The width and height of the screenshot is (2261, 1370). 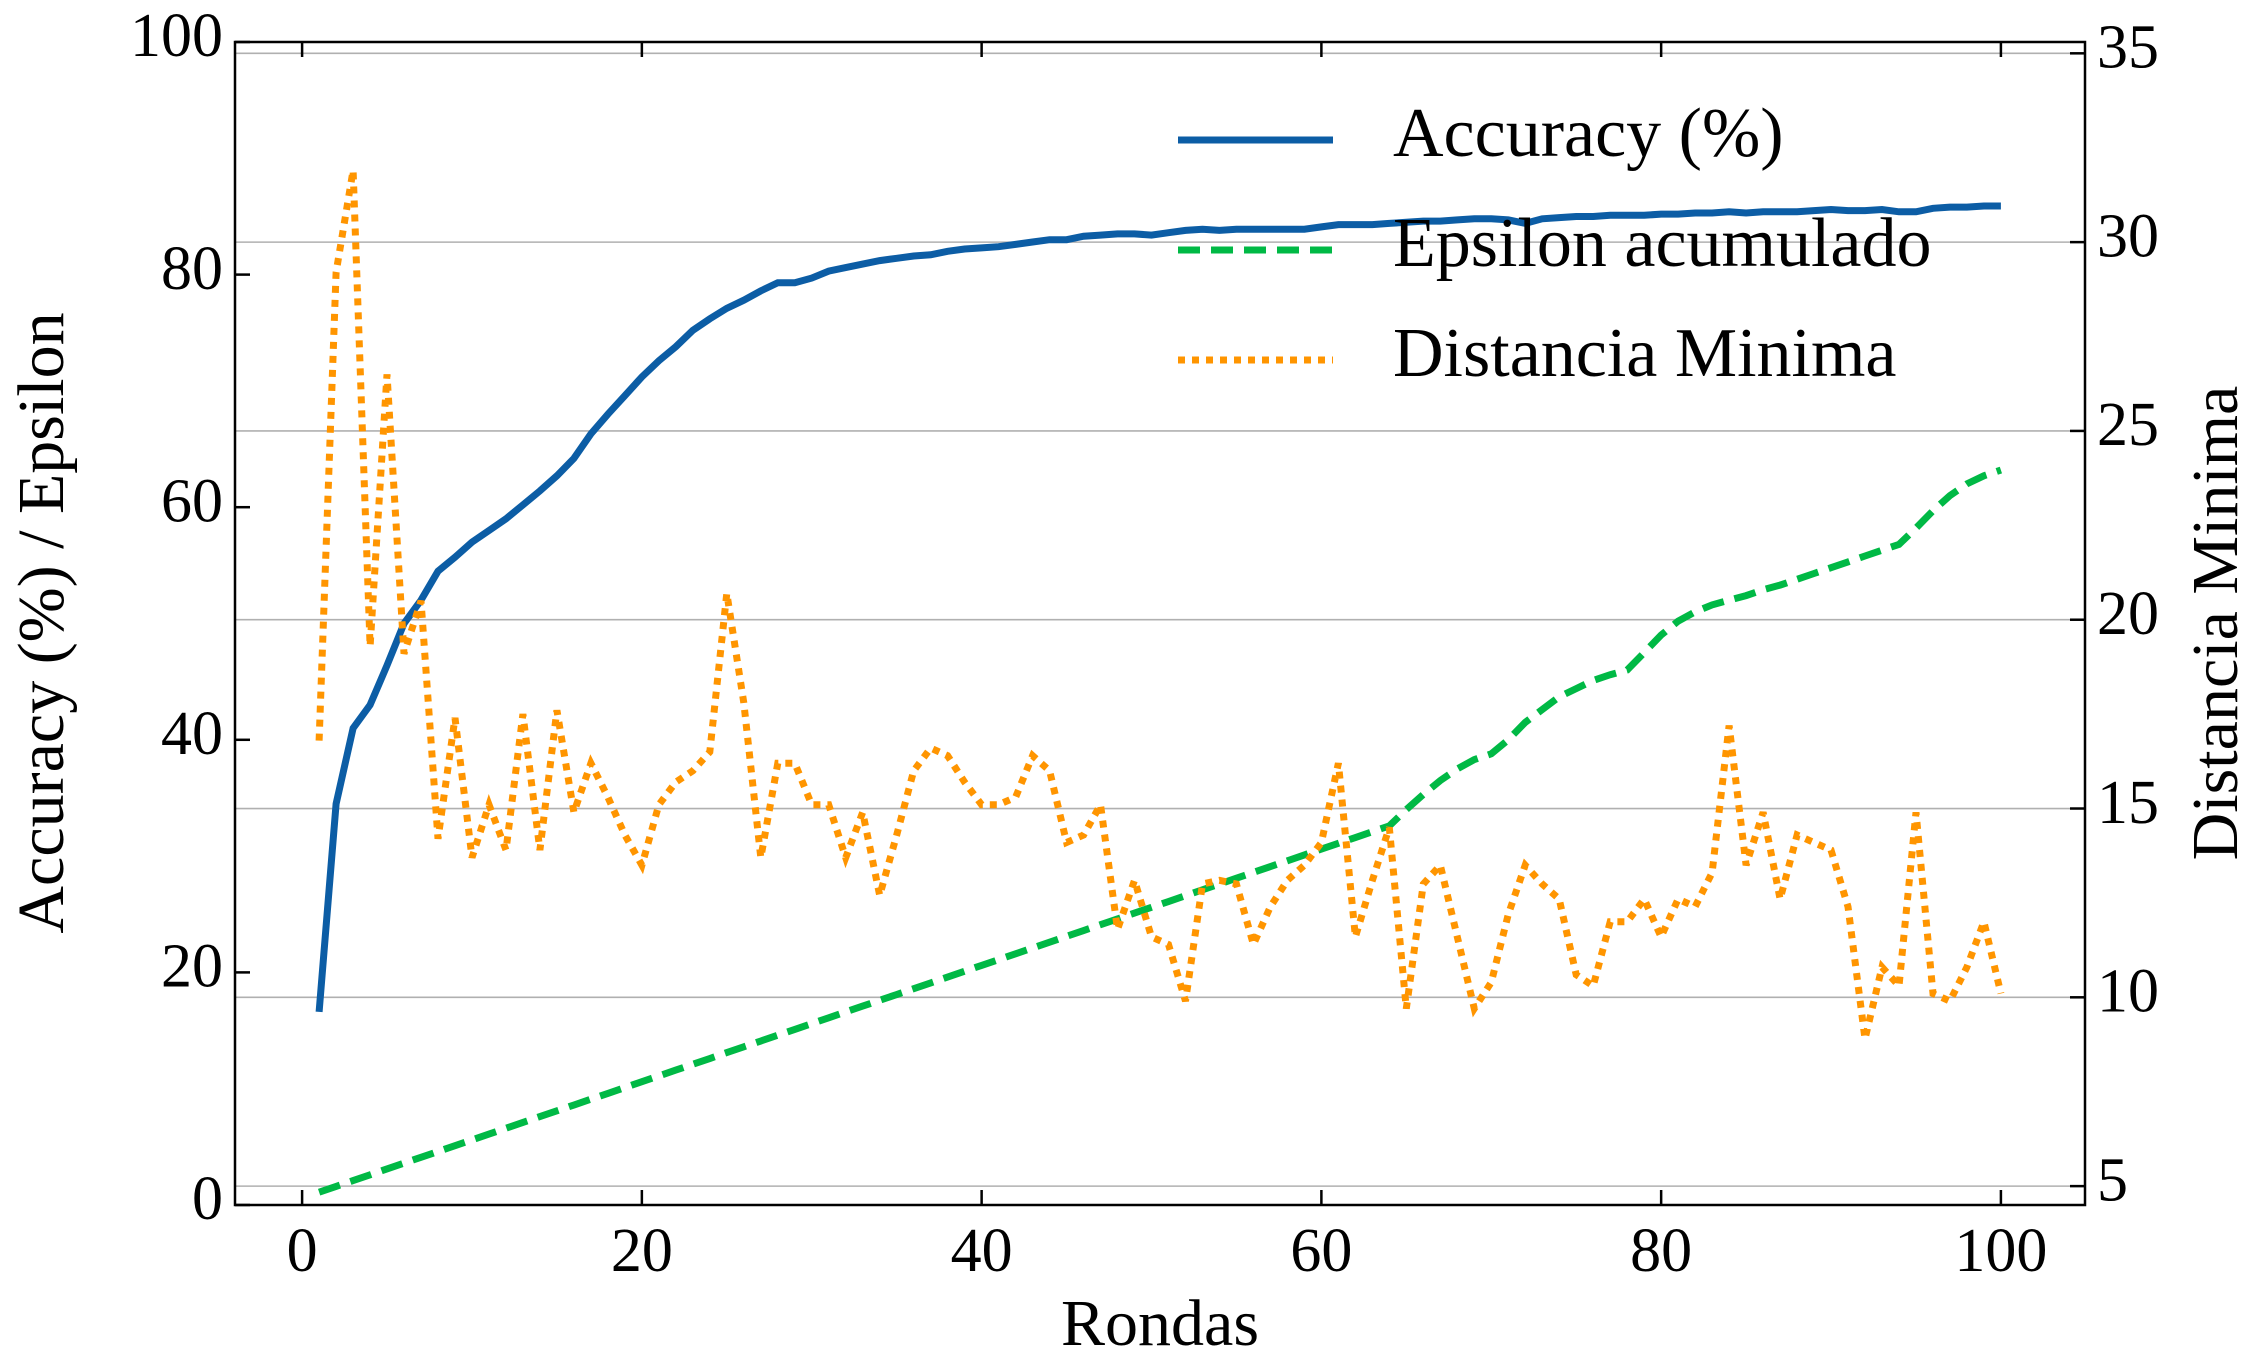 I want to click on y-tick-label: 20, so click(x=192, y=967).